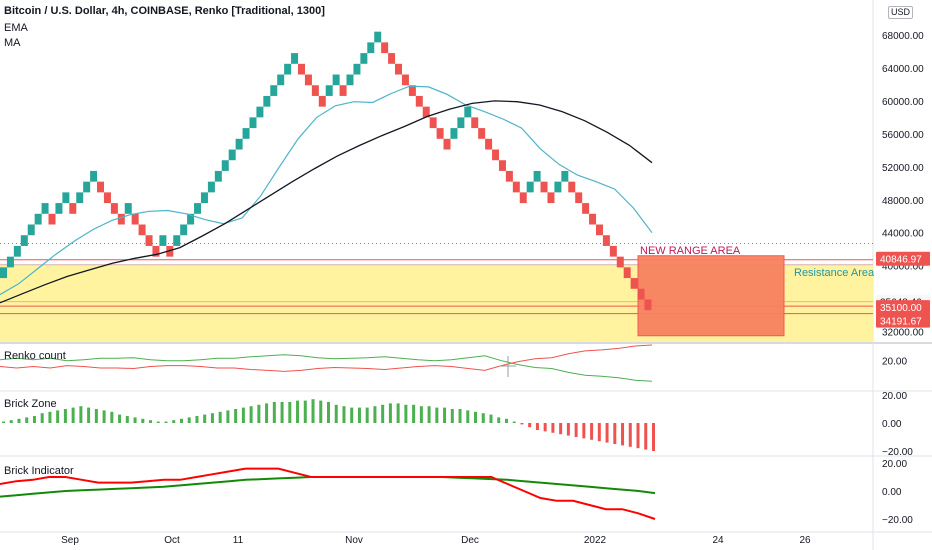 This screenshot has height=550, width=932. Describe the element at coordinates (718, 540) in the screenshot. I see `x-tick-label-6: 24` at that location.